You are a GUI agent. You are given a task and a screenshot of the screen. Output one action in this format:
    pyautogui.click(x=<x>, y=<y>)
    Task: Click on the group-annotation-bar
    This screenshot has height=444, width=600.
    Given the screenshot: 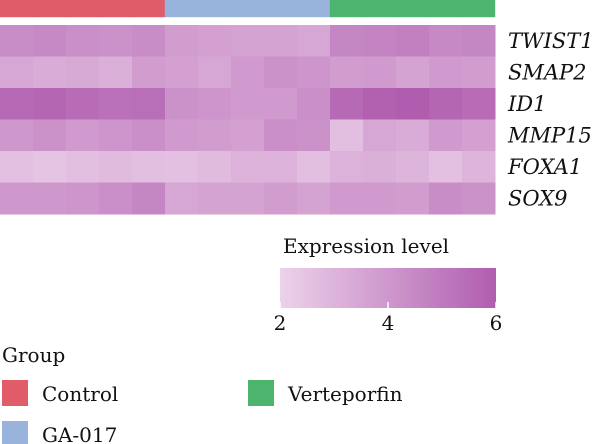 What is the action you would take?
    pyautogui.click(x=248, y=9)
    